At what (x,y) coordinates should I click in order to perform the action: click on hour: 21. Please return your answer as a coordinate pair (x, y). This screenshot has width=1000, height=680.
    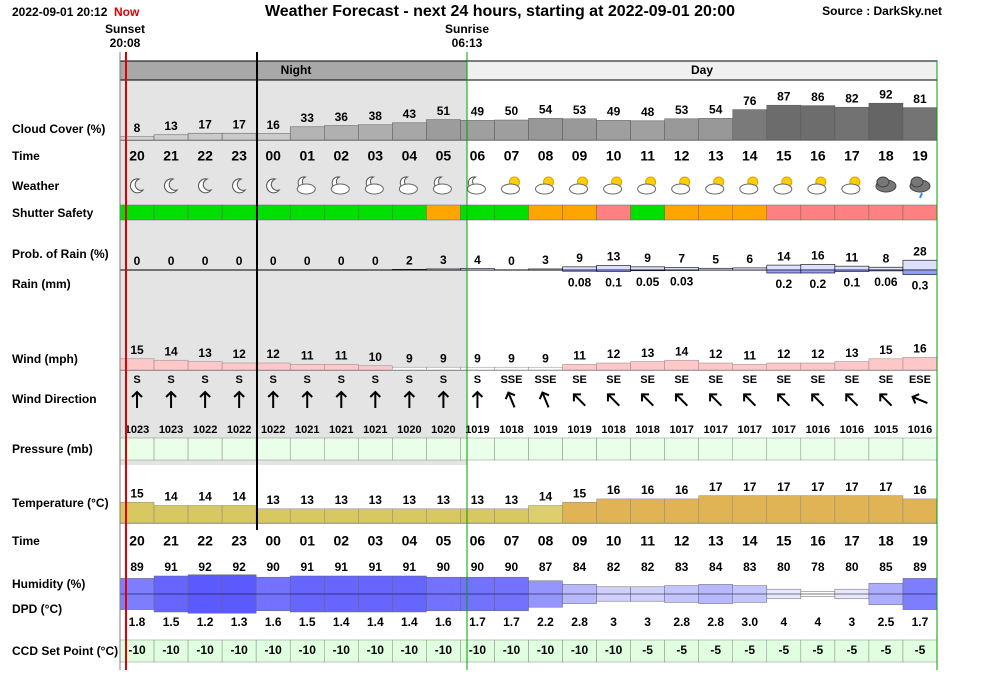
    Looking at the image, I should click on (171, 156).